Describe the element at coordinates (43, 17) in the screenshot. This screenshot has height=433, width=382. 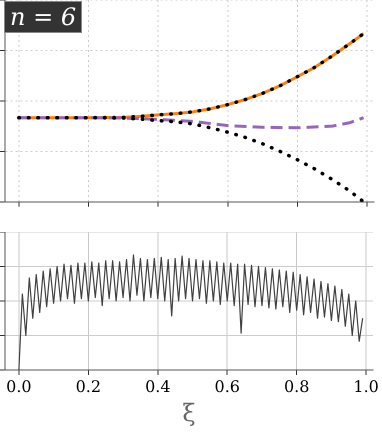
I see `text: n = 6` at that location.